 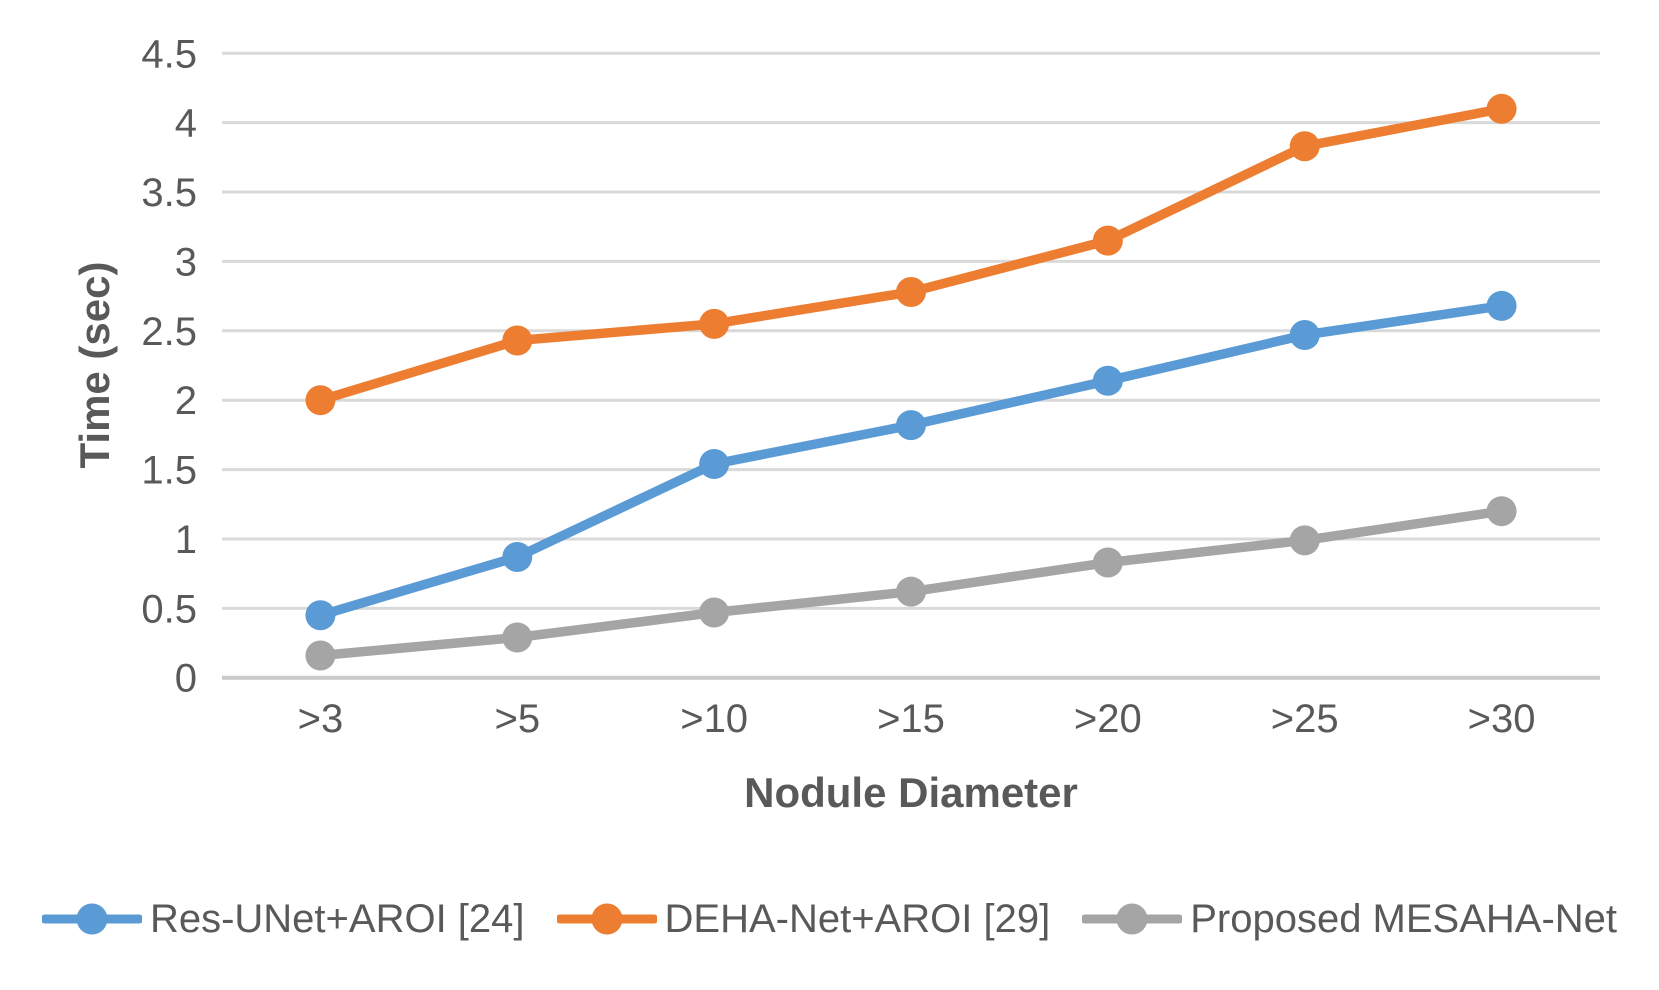 I want to click on legend-item-res-unet: Res-UNet+AROI [24], so click(x=283, y=919).